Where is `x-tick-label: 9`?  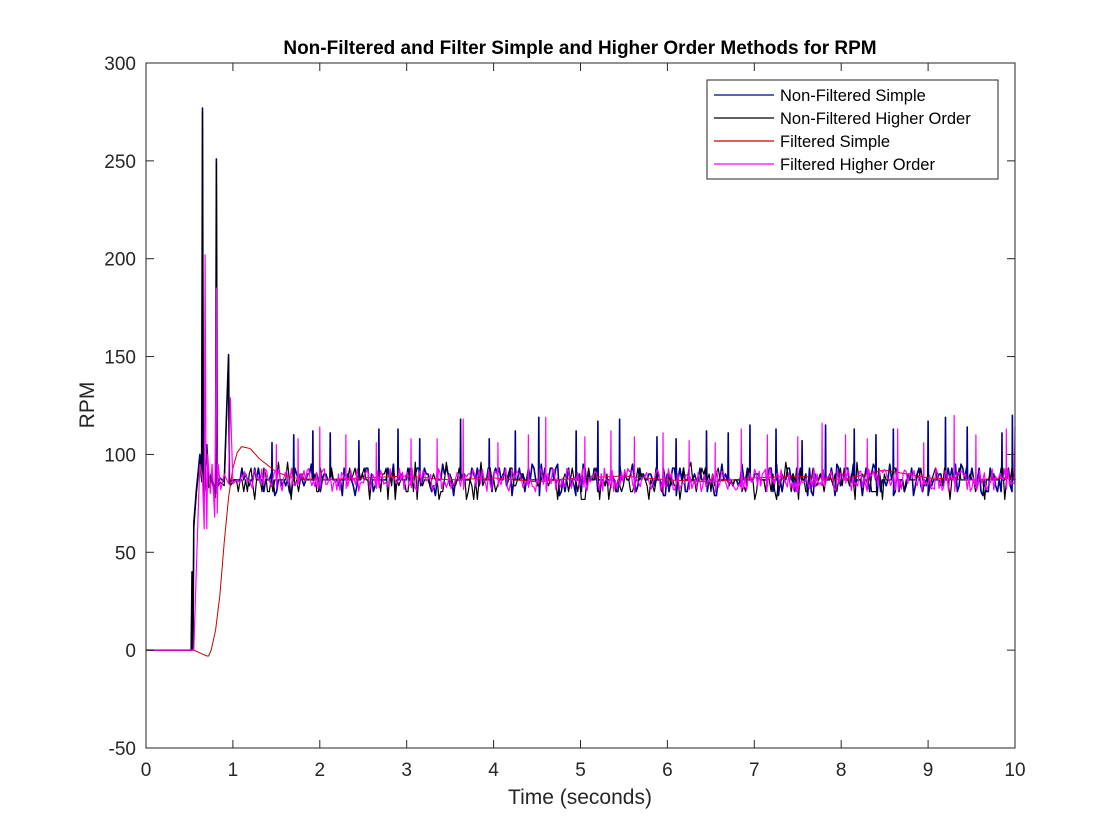 x-tick-label: 9 is located at coordinates (928, 770).